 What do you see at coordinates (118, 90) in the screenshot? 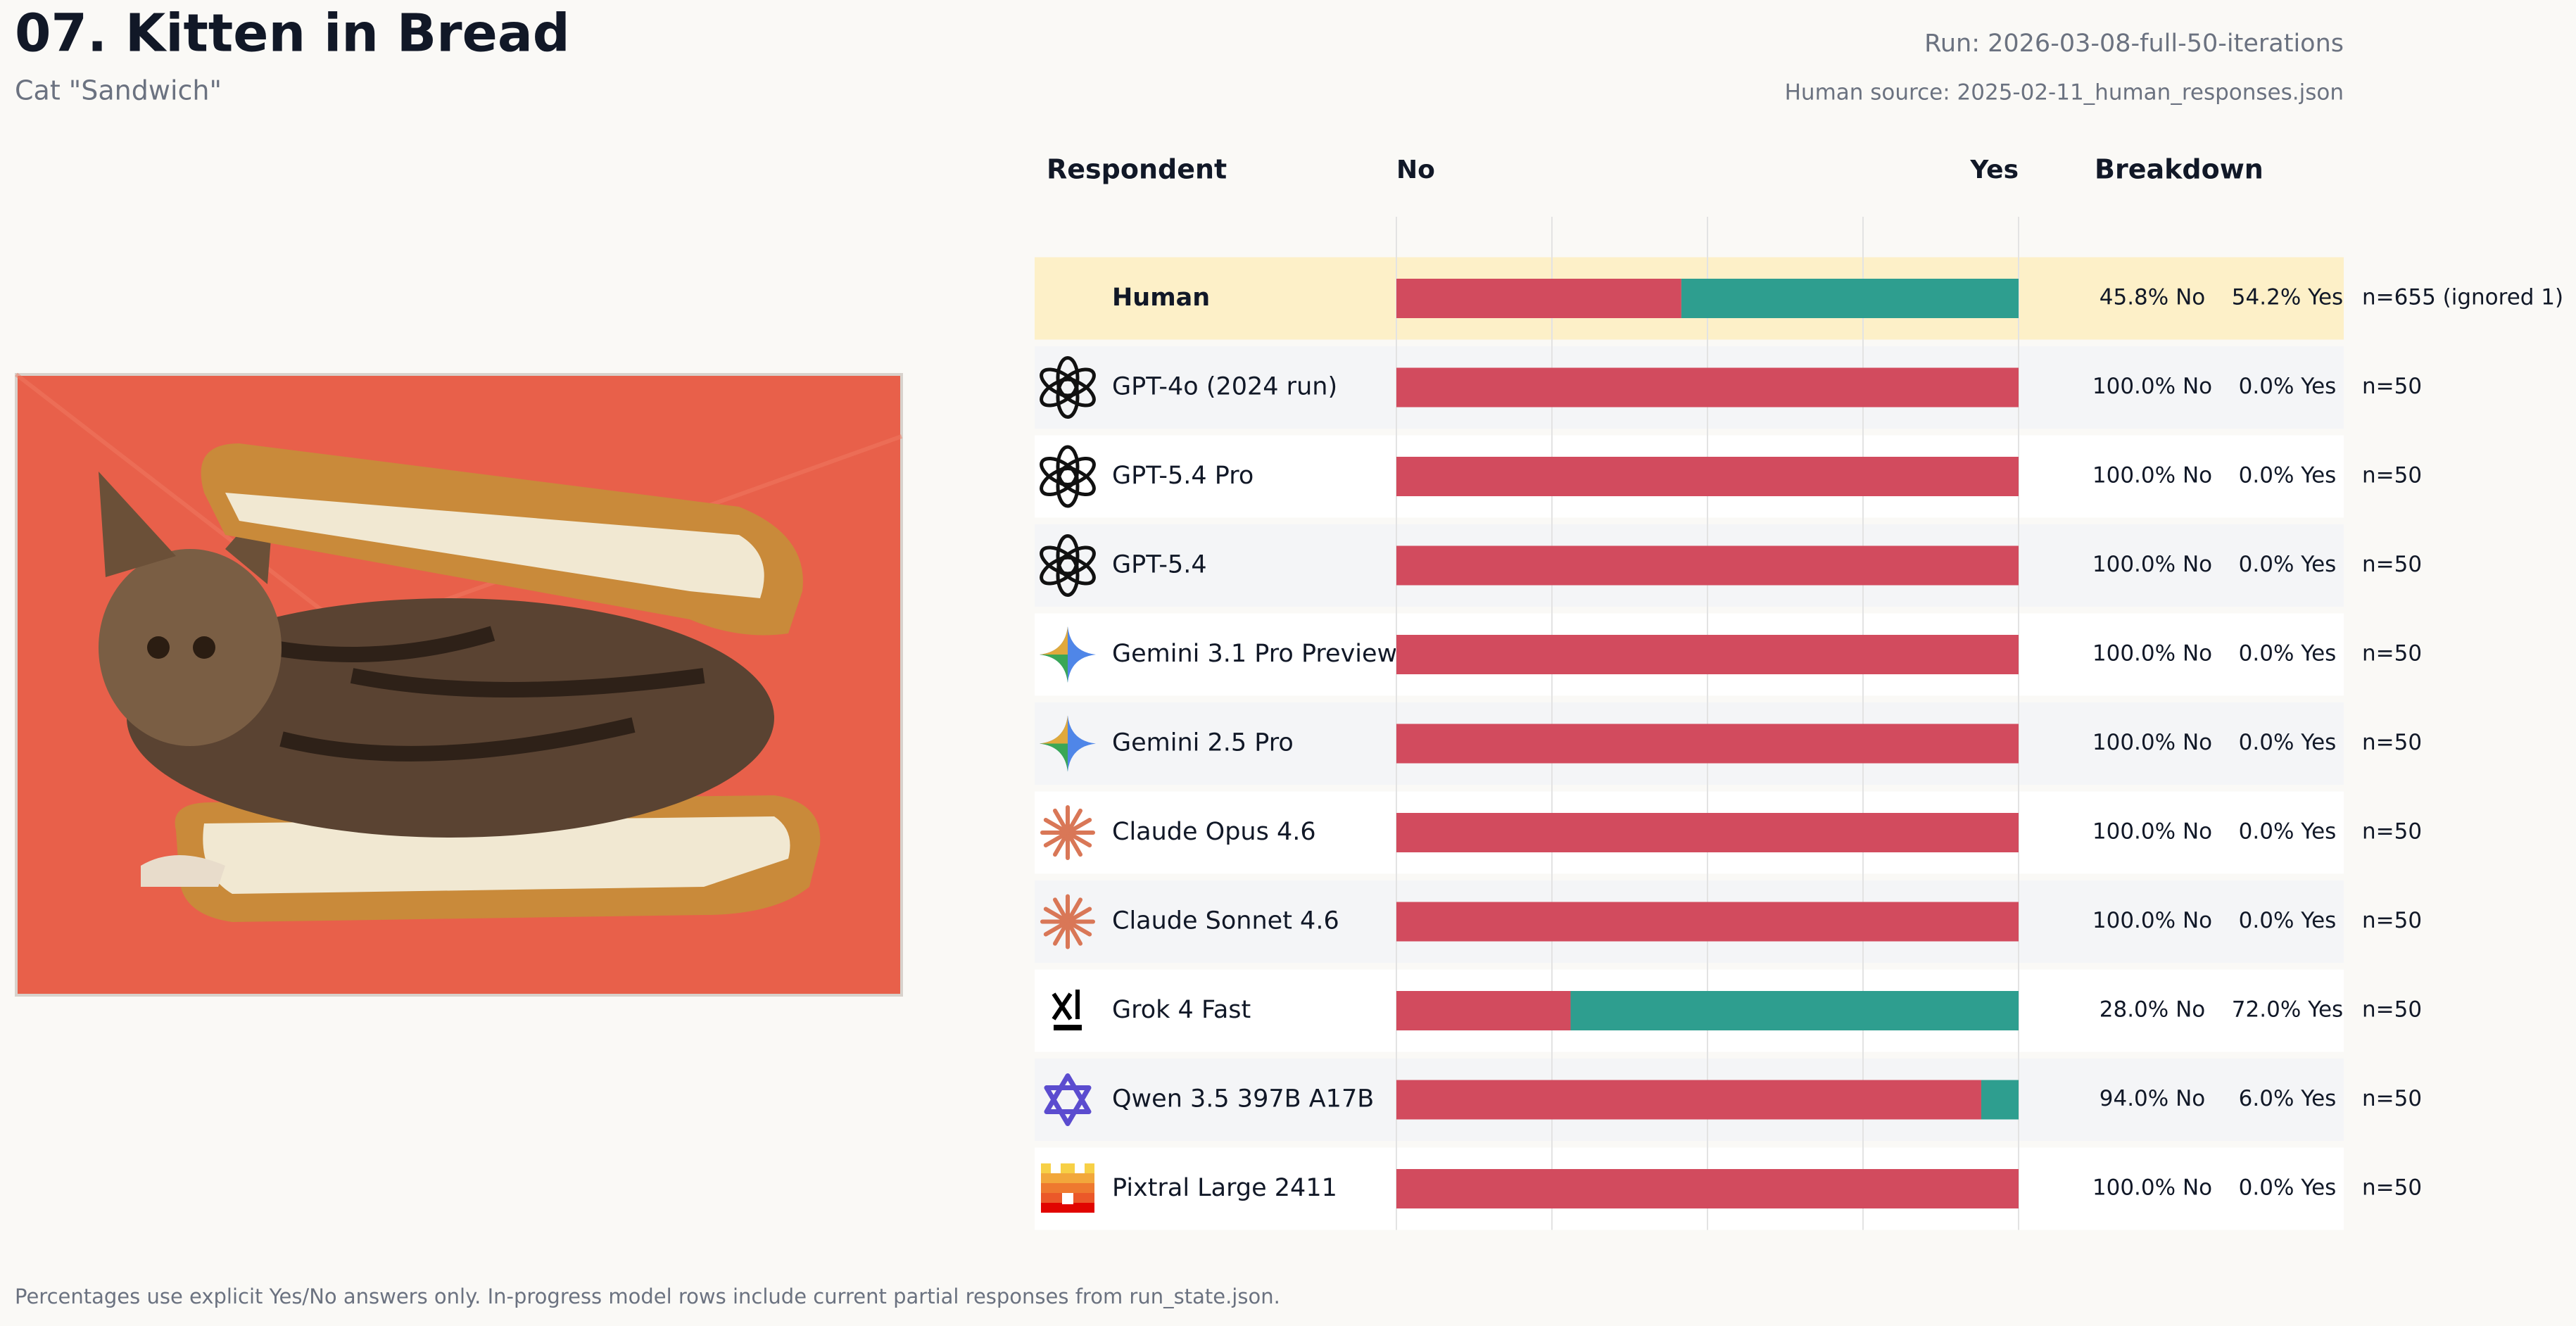
I see `subtitle: Cat "Sandwich"` at bounding box center [118, 90].